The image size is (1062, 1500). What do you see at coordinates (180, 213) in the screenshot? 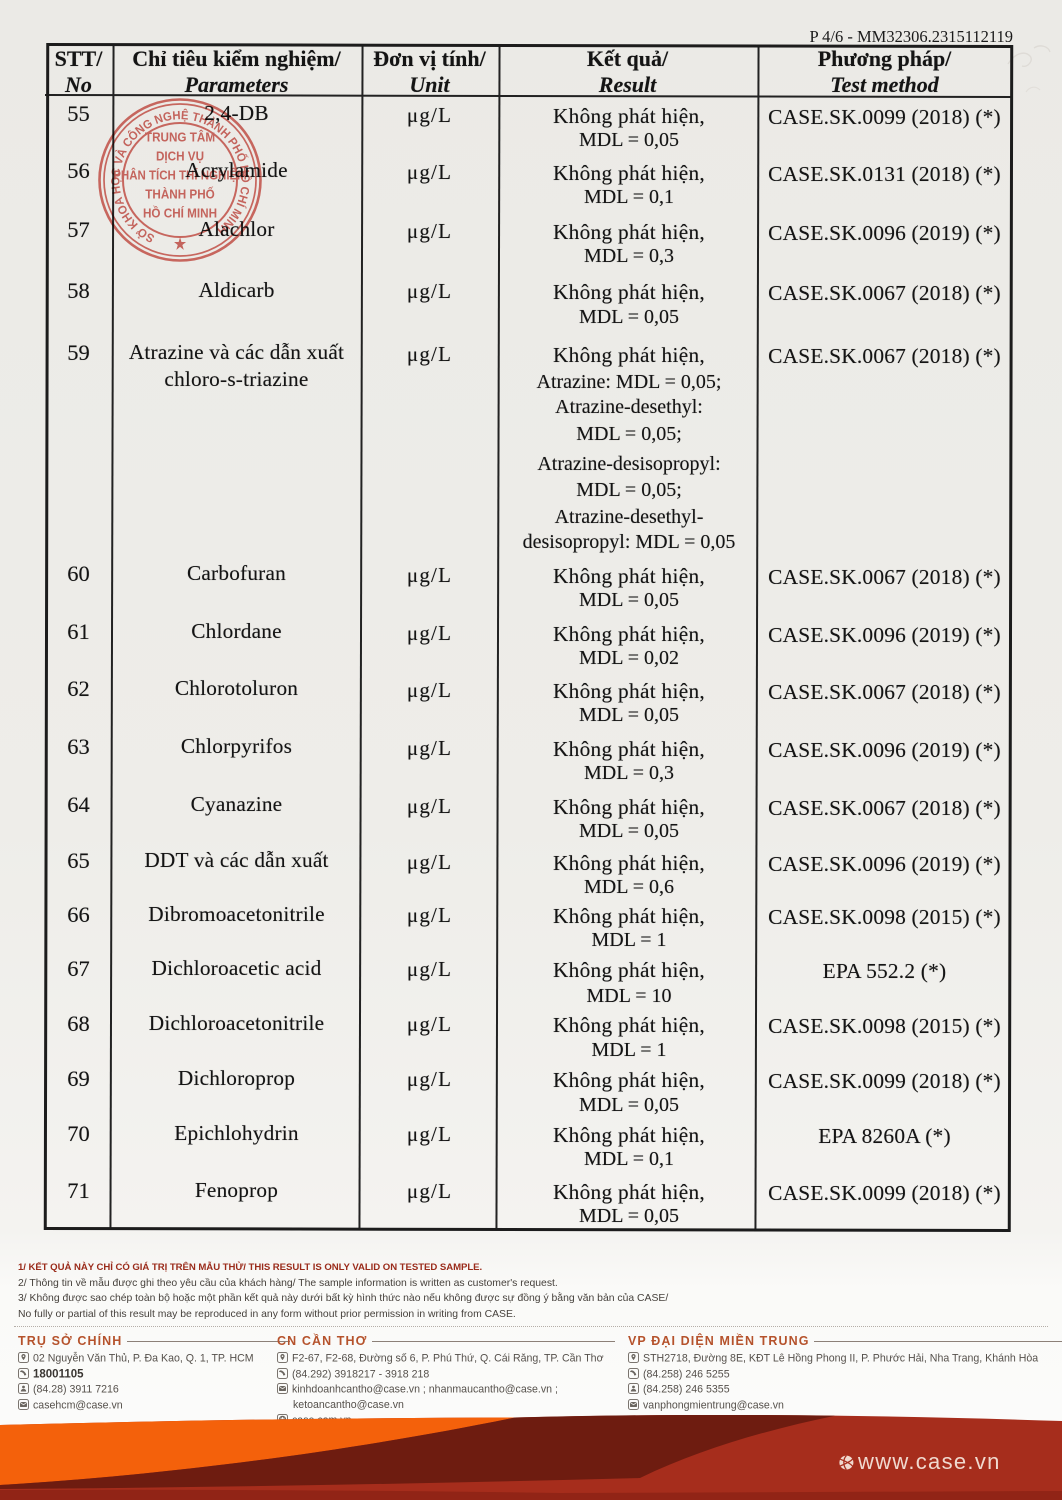
I see `svg-text: HỒ CHÍ MINH` at bounding box center [180, 213].